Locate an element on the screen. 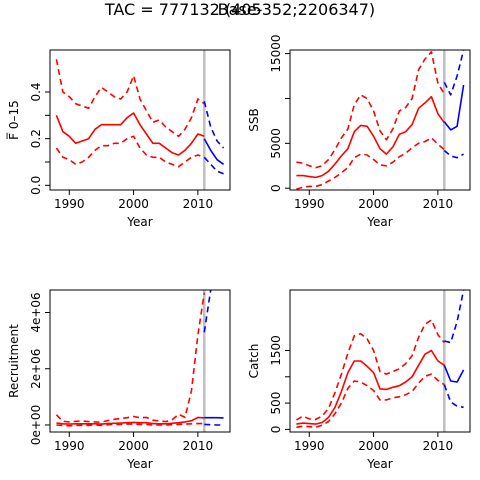 The height and width of the screenshot is (480, 480). ssb-series-1-bound-line is located at coordinates (370, 109).